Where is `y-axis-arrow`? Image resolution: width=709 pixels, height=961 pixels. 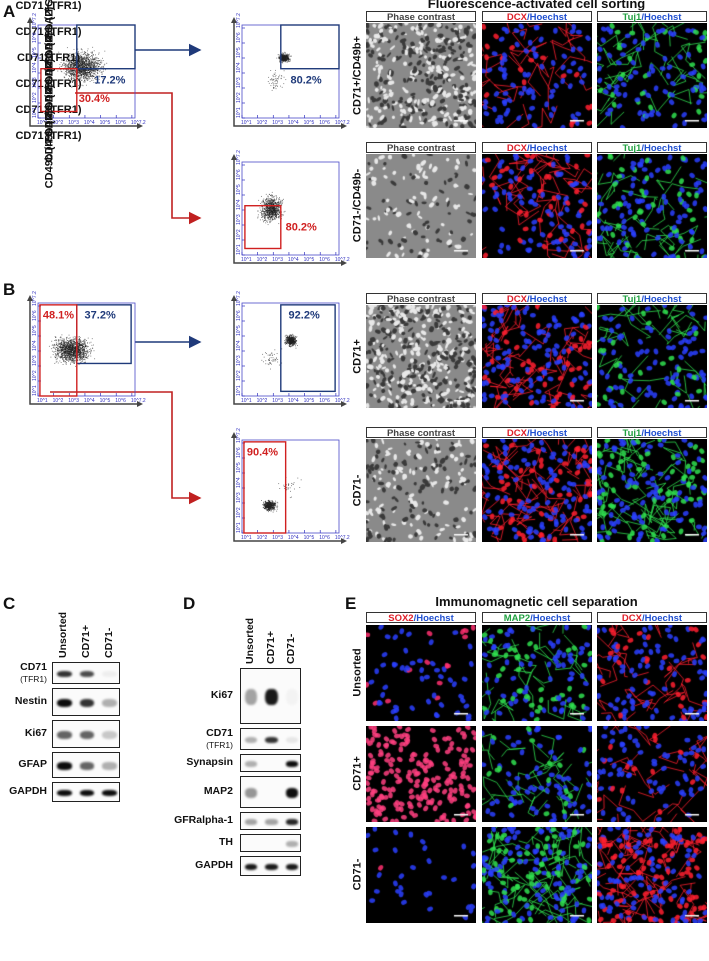
y-axis-arrow is located at coordinates (234, 20).